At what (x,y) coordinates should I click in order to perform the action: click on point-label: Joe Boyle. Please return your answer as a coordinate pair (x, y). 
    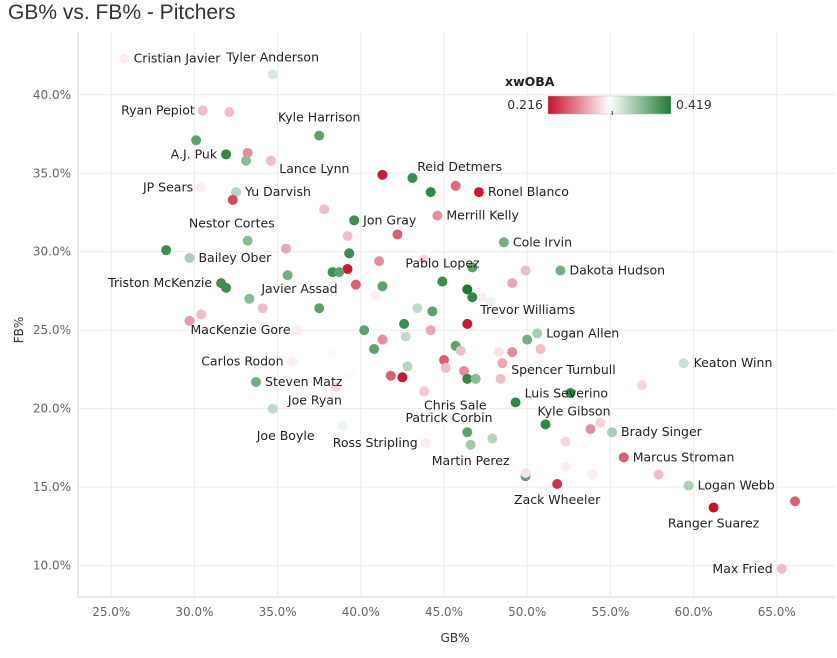
    Looking at the image, I should click on (285, 435).